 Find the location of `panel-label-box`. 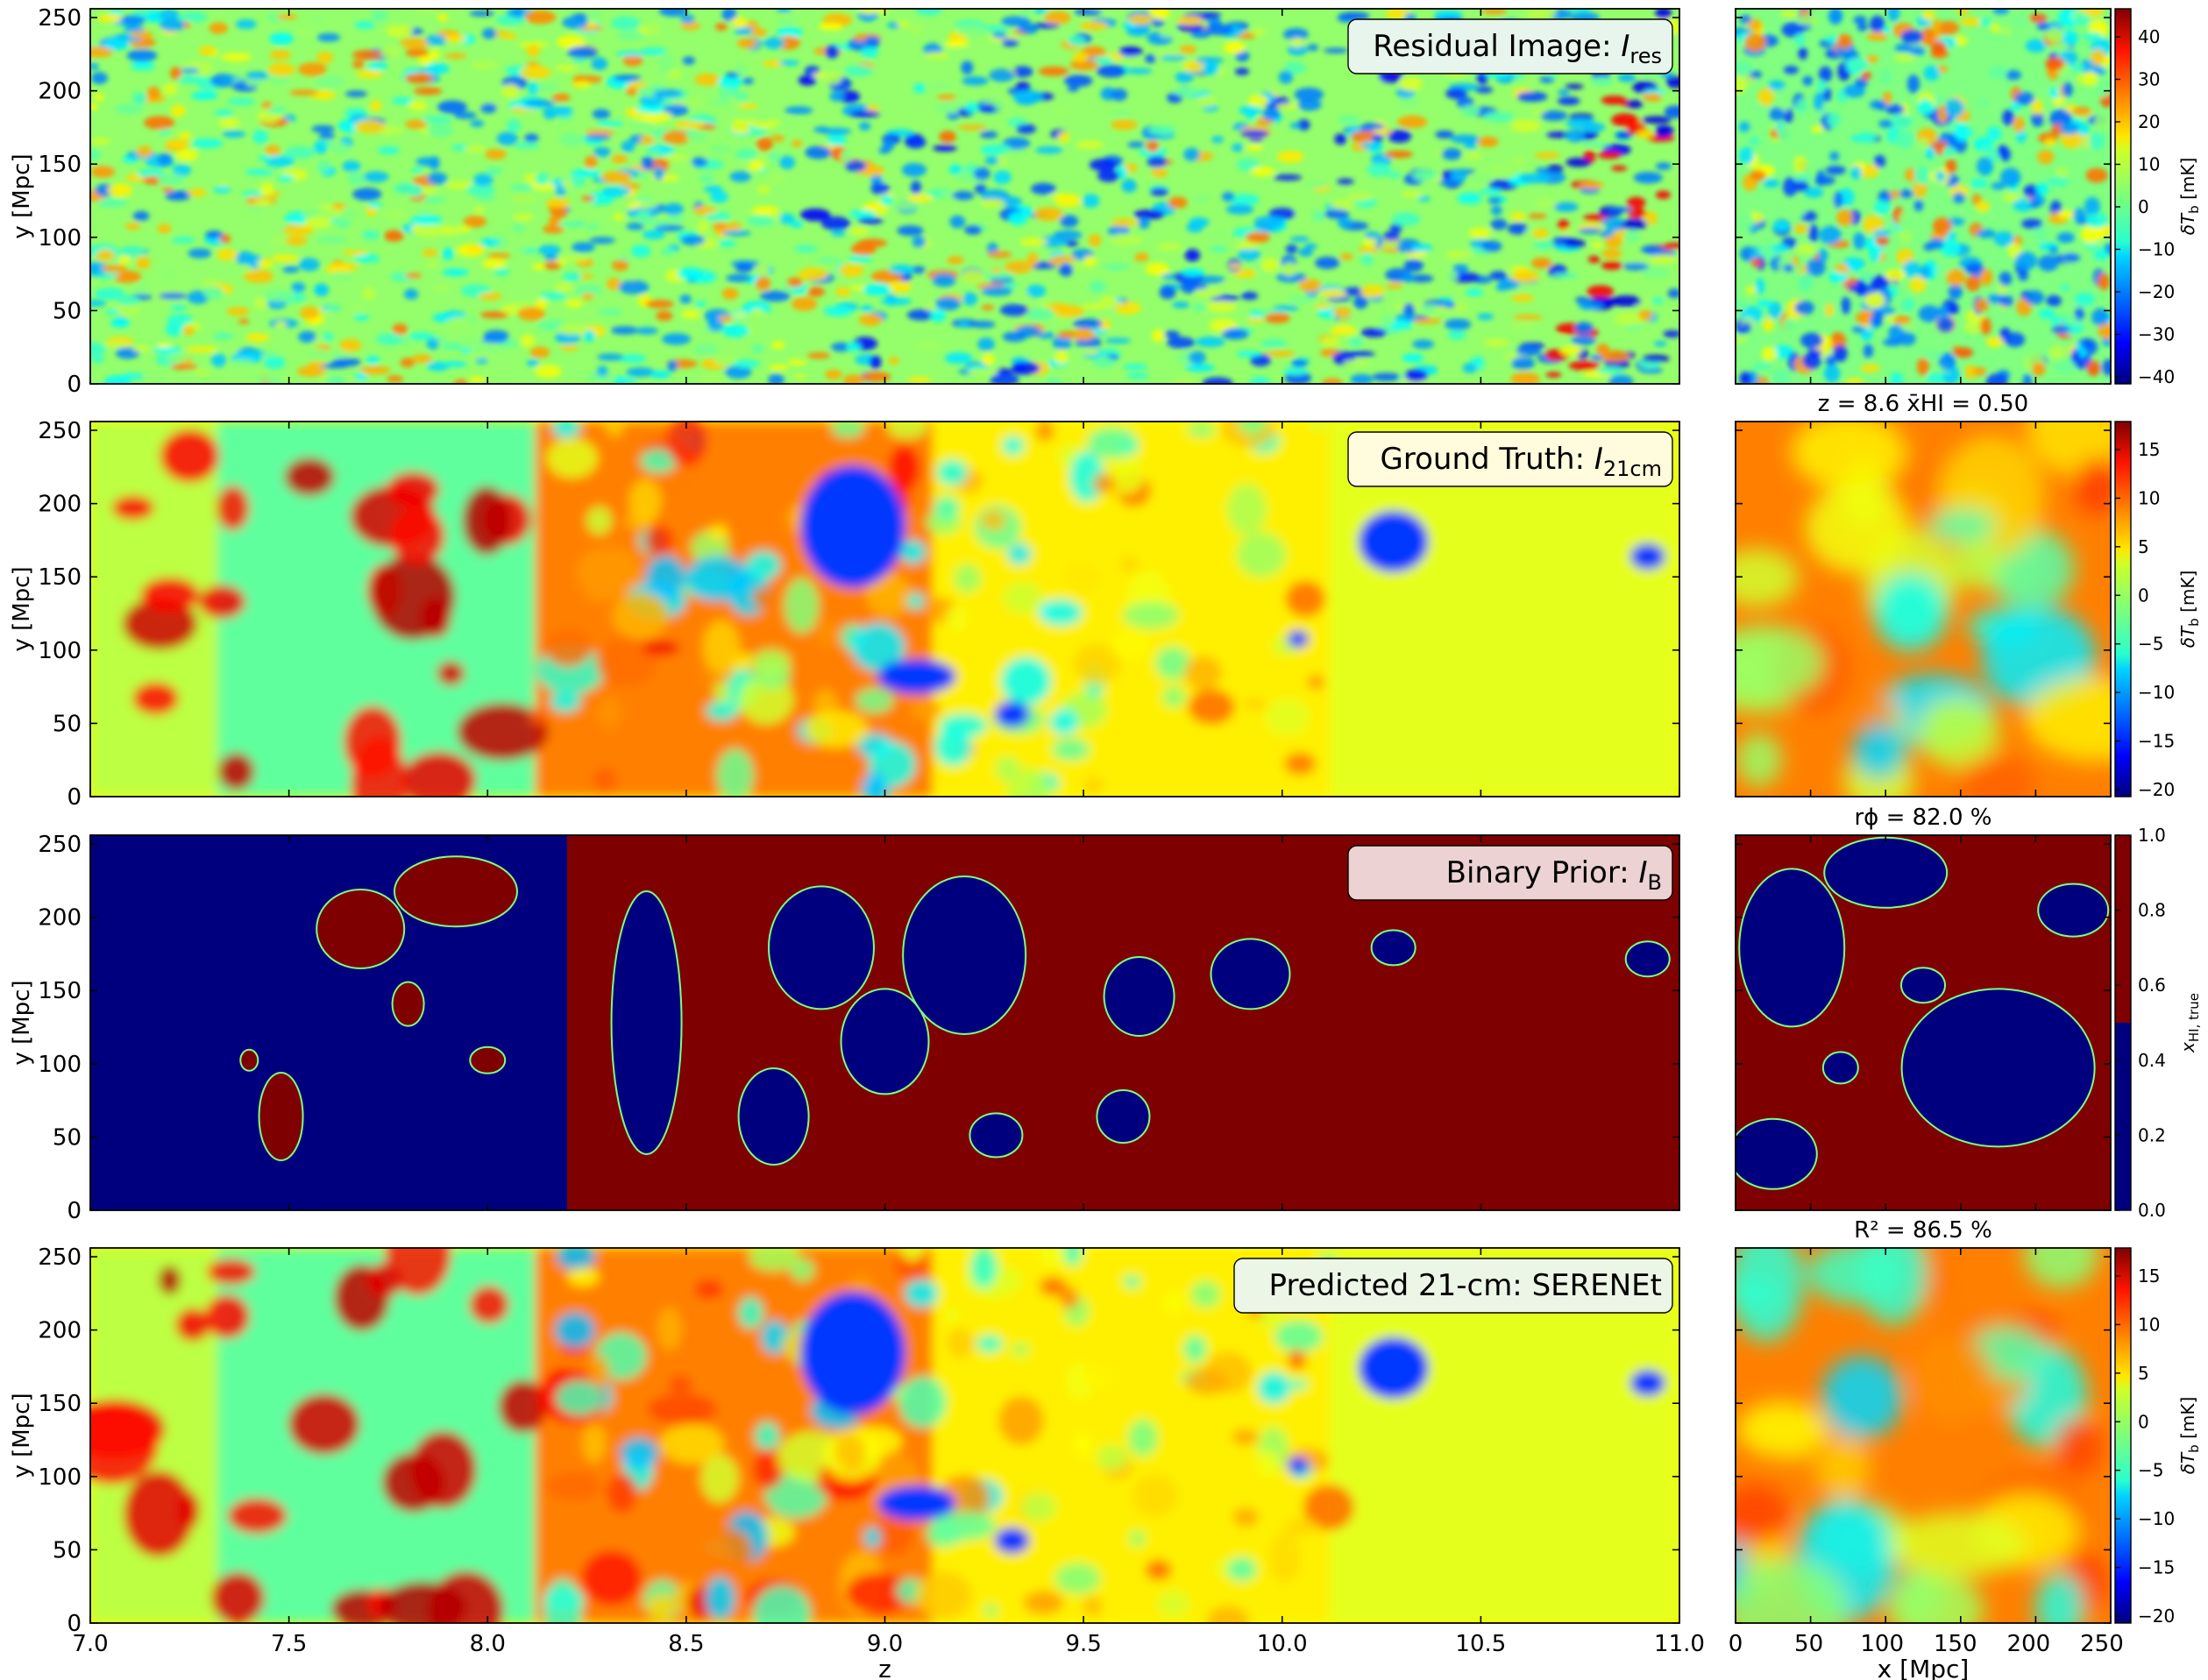

panel-label-box is located at coordinates (1510, 46).